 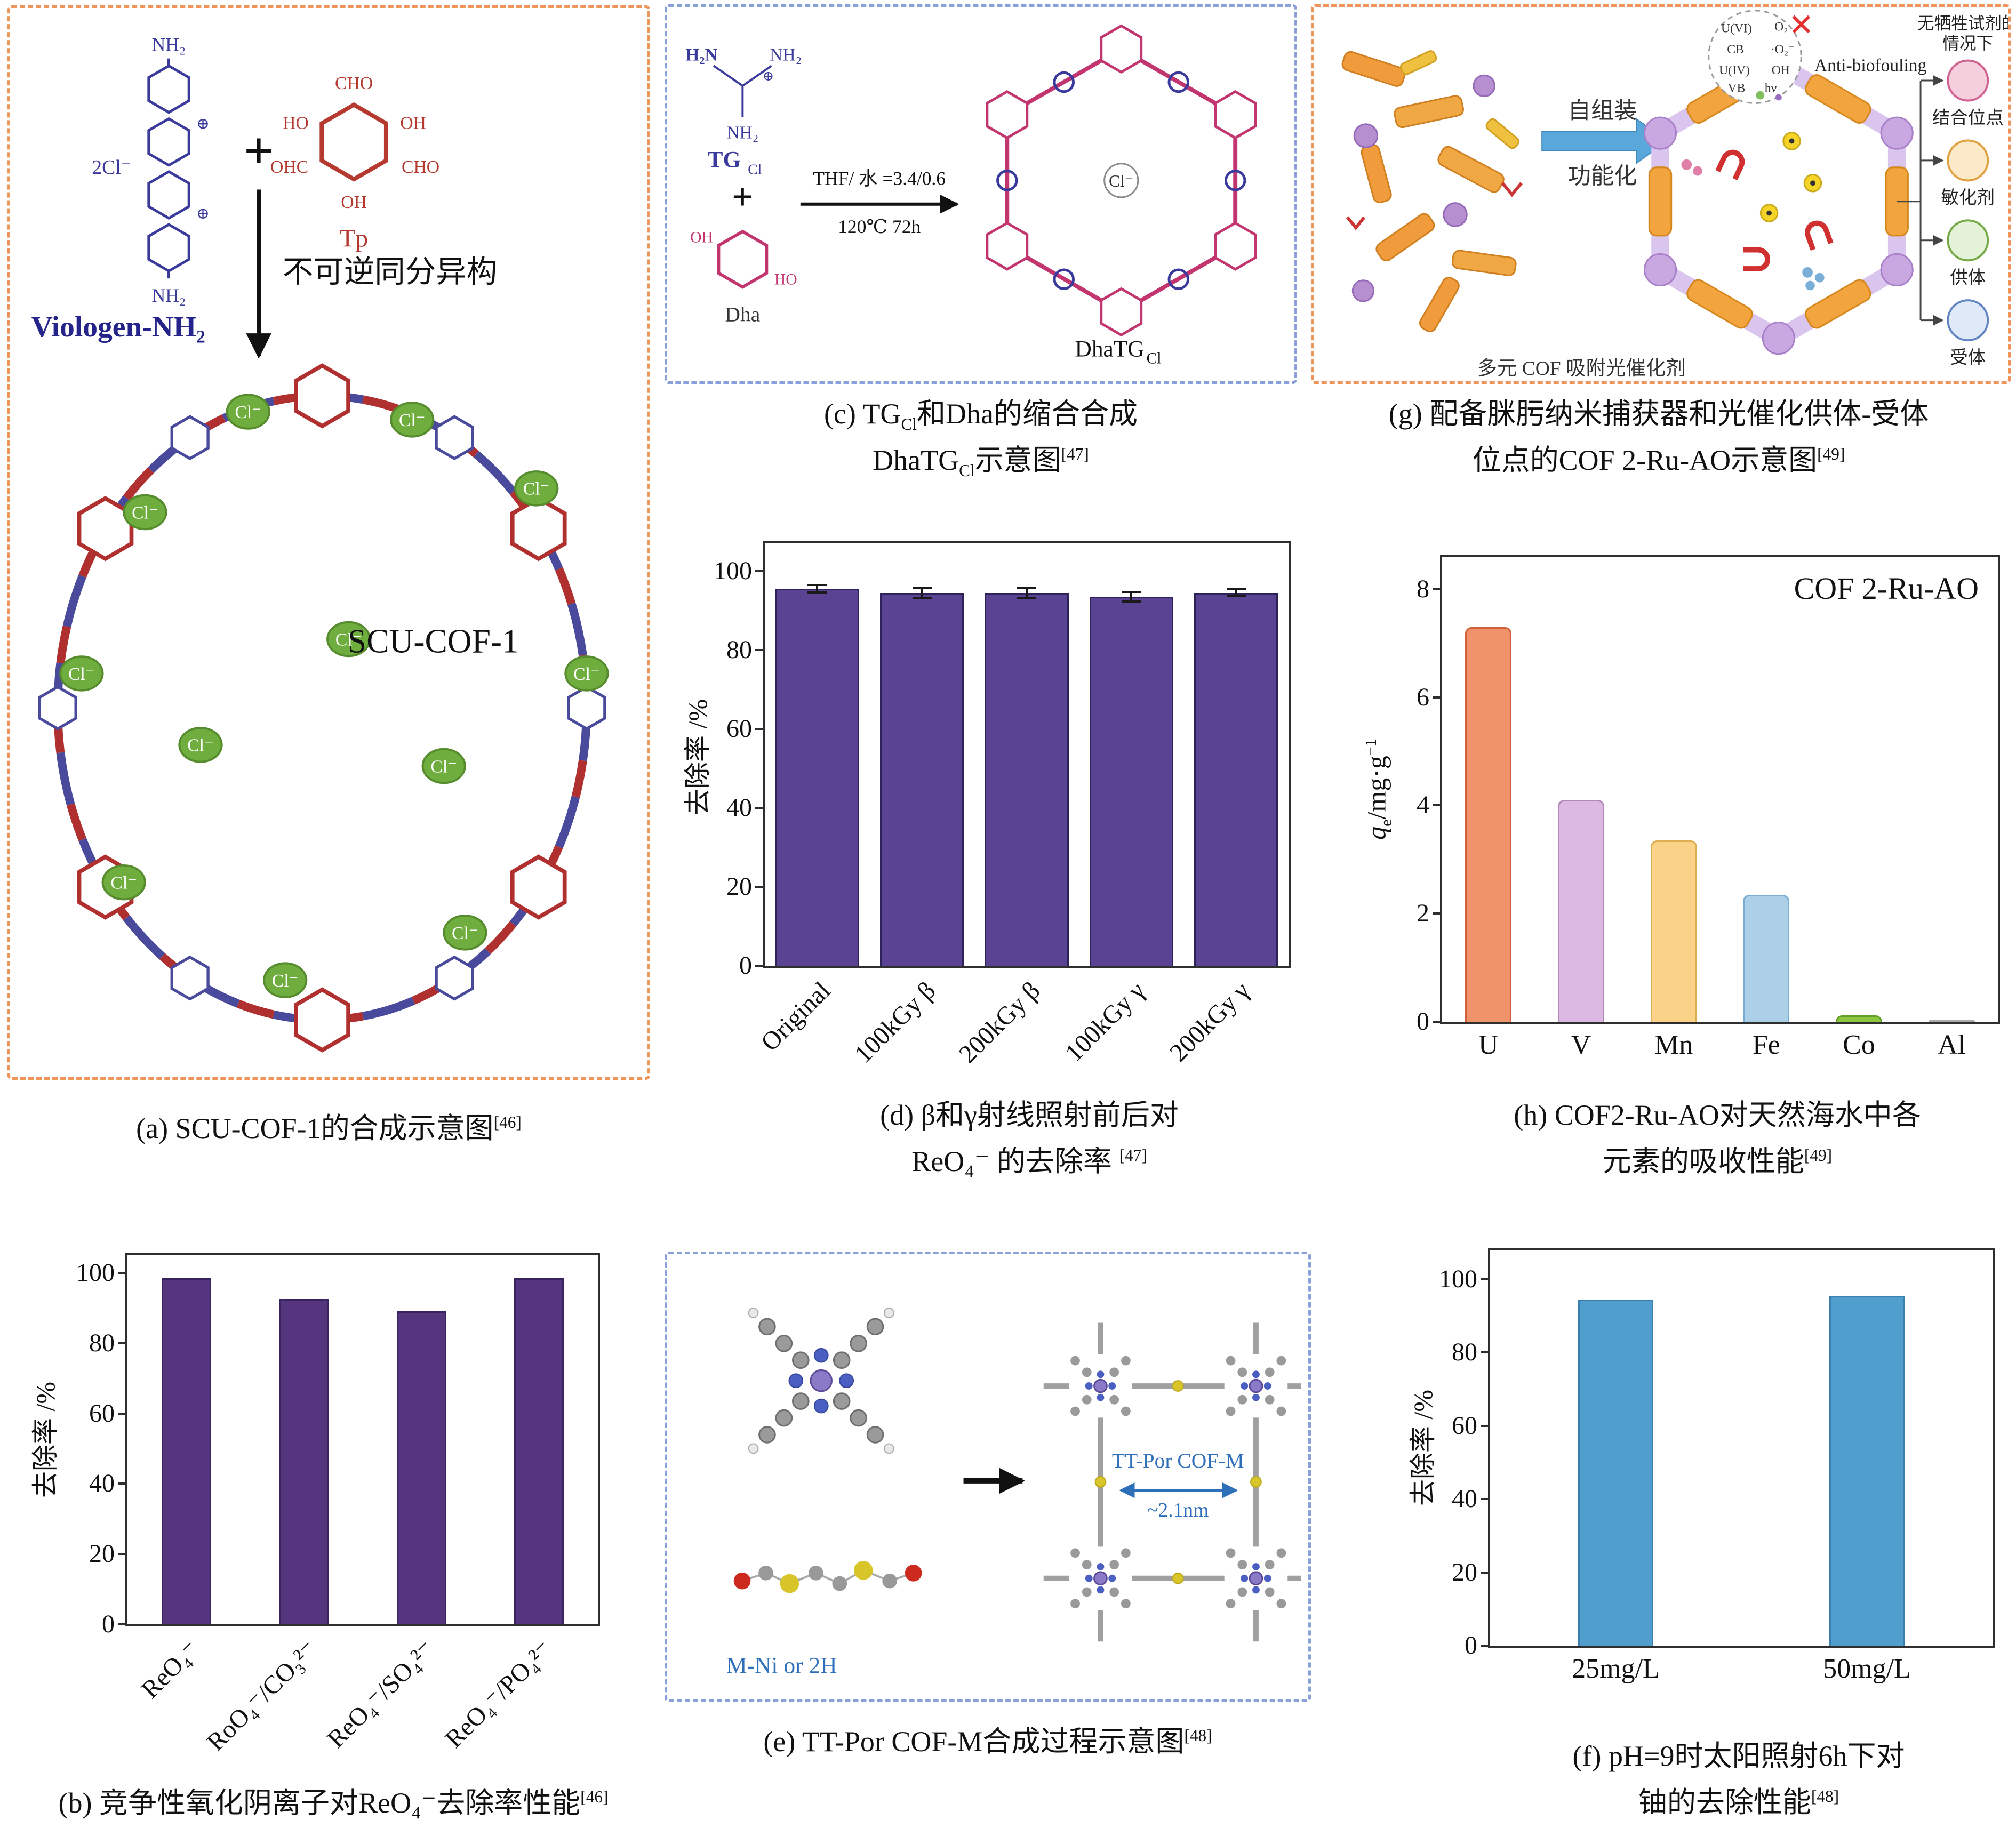 I want to click on chart-b-ylabel: 去除率 /%, so click(x=45, y=1439).